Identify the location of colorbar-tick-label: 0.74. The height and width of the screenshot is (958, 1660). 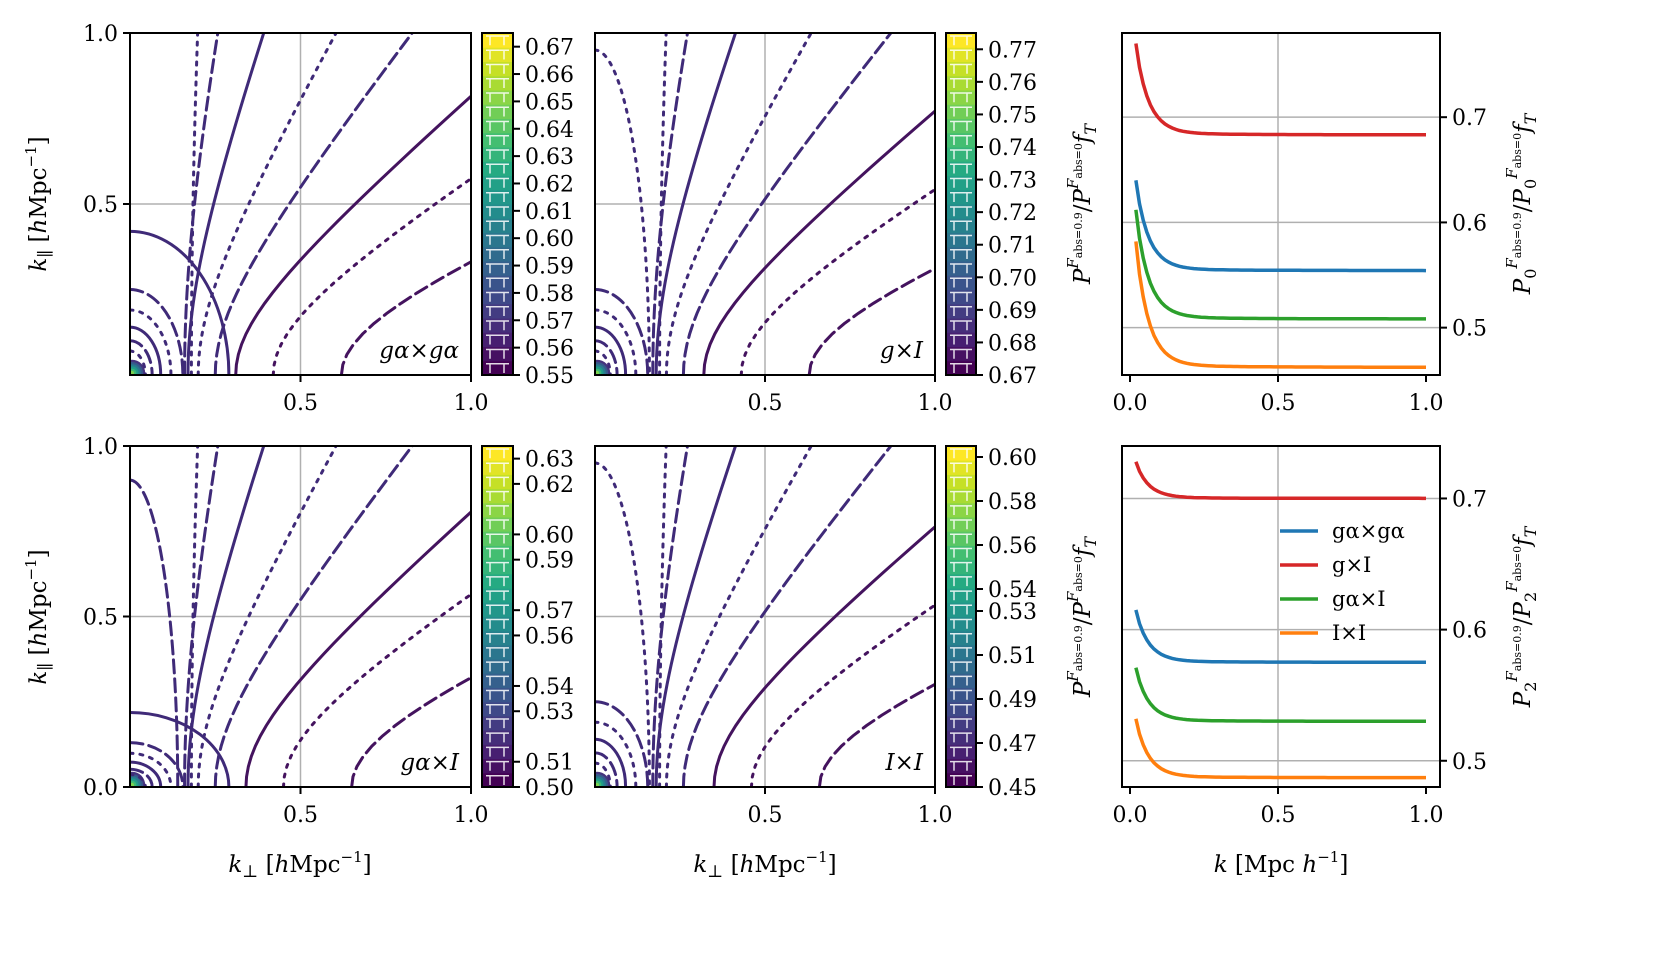
(1012, 148).